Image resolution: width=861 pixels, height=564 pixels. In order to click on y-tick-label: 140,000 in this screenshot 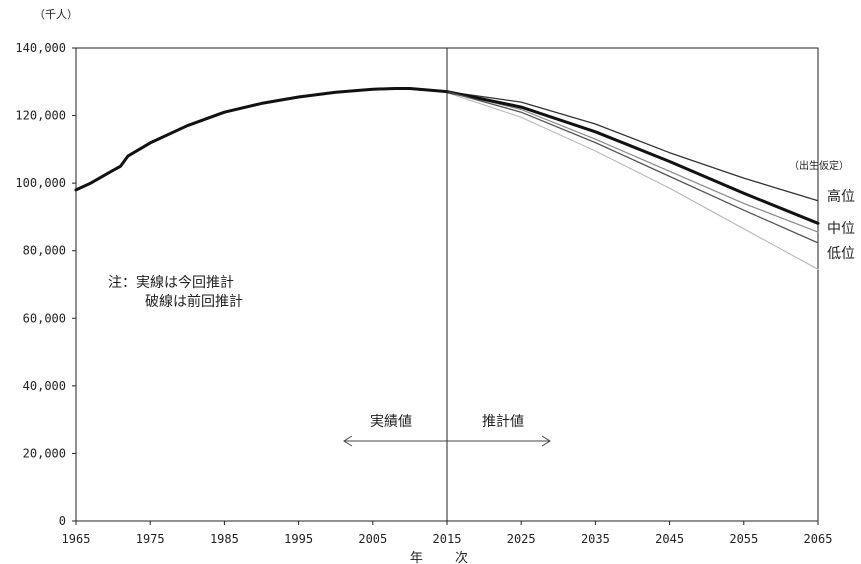, I will do `click(40, 48)`.